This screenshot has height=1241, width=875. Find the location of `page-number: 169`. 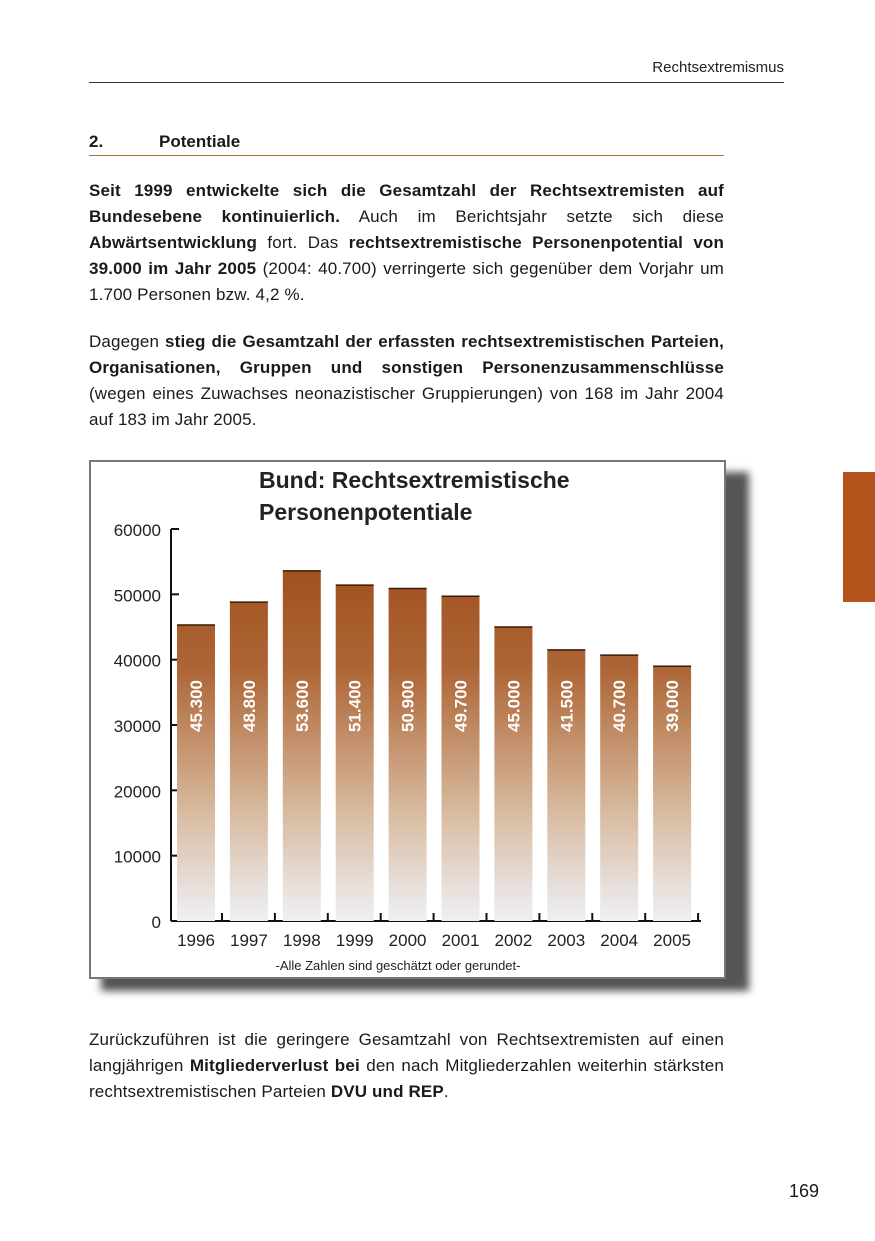

page-number: 169 is located at coordinates (803, 1191).